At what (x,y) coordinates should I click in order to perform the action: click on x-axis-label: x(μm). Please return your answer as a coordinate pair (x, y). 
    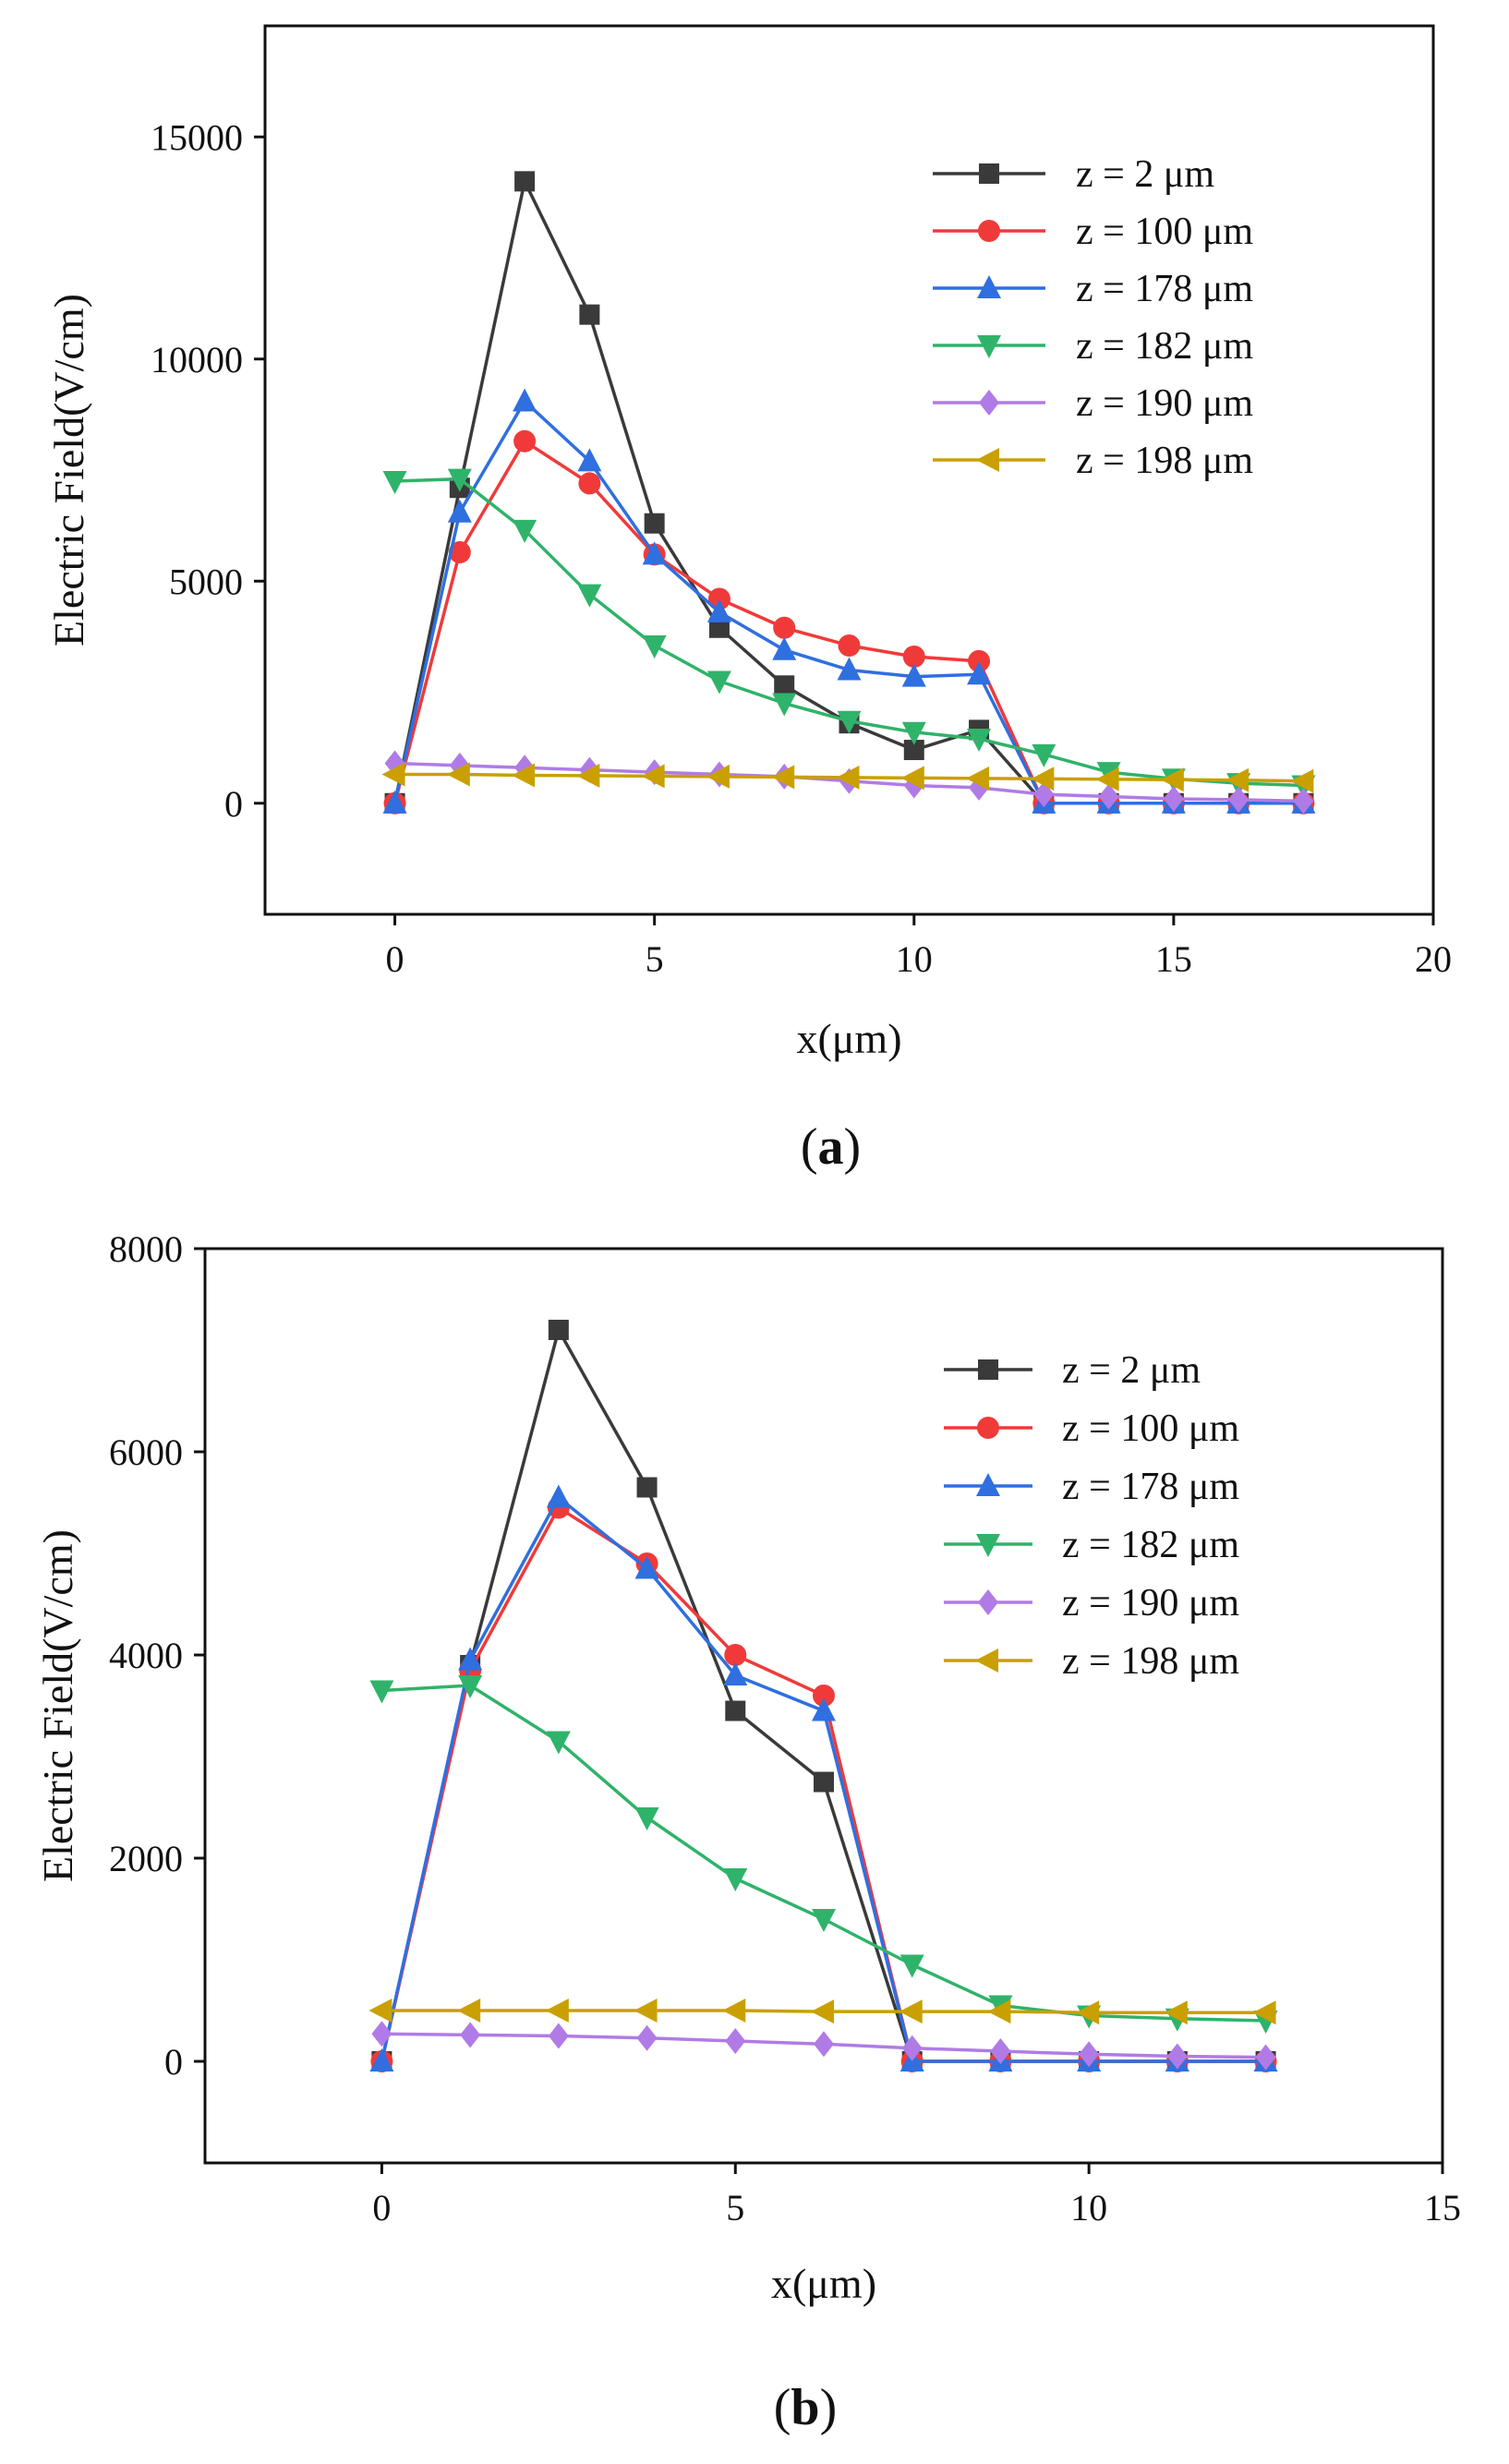
    Looking at the image, I should click on (823, 2284).